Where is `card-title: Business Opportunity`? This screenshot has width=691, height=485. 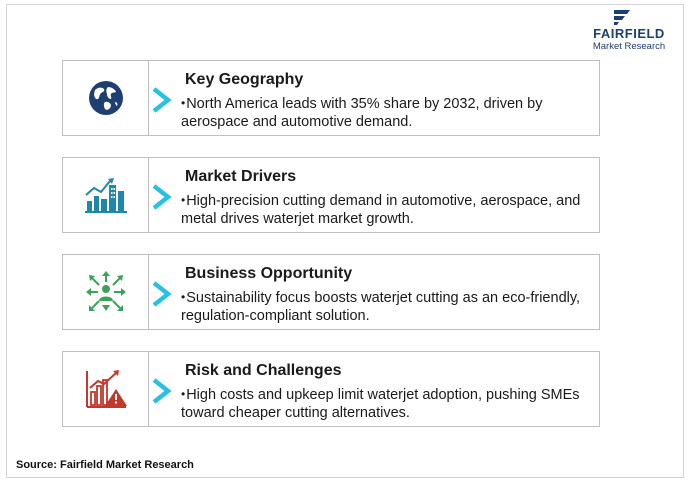
card-title: Business Opportunity is located at coordinates (269, 273).